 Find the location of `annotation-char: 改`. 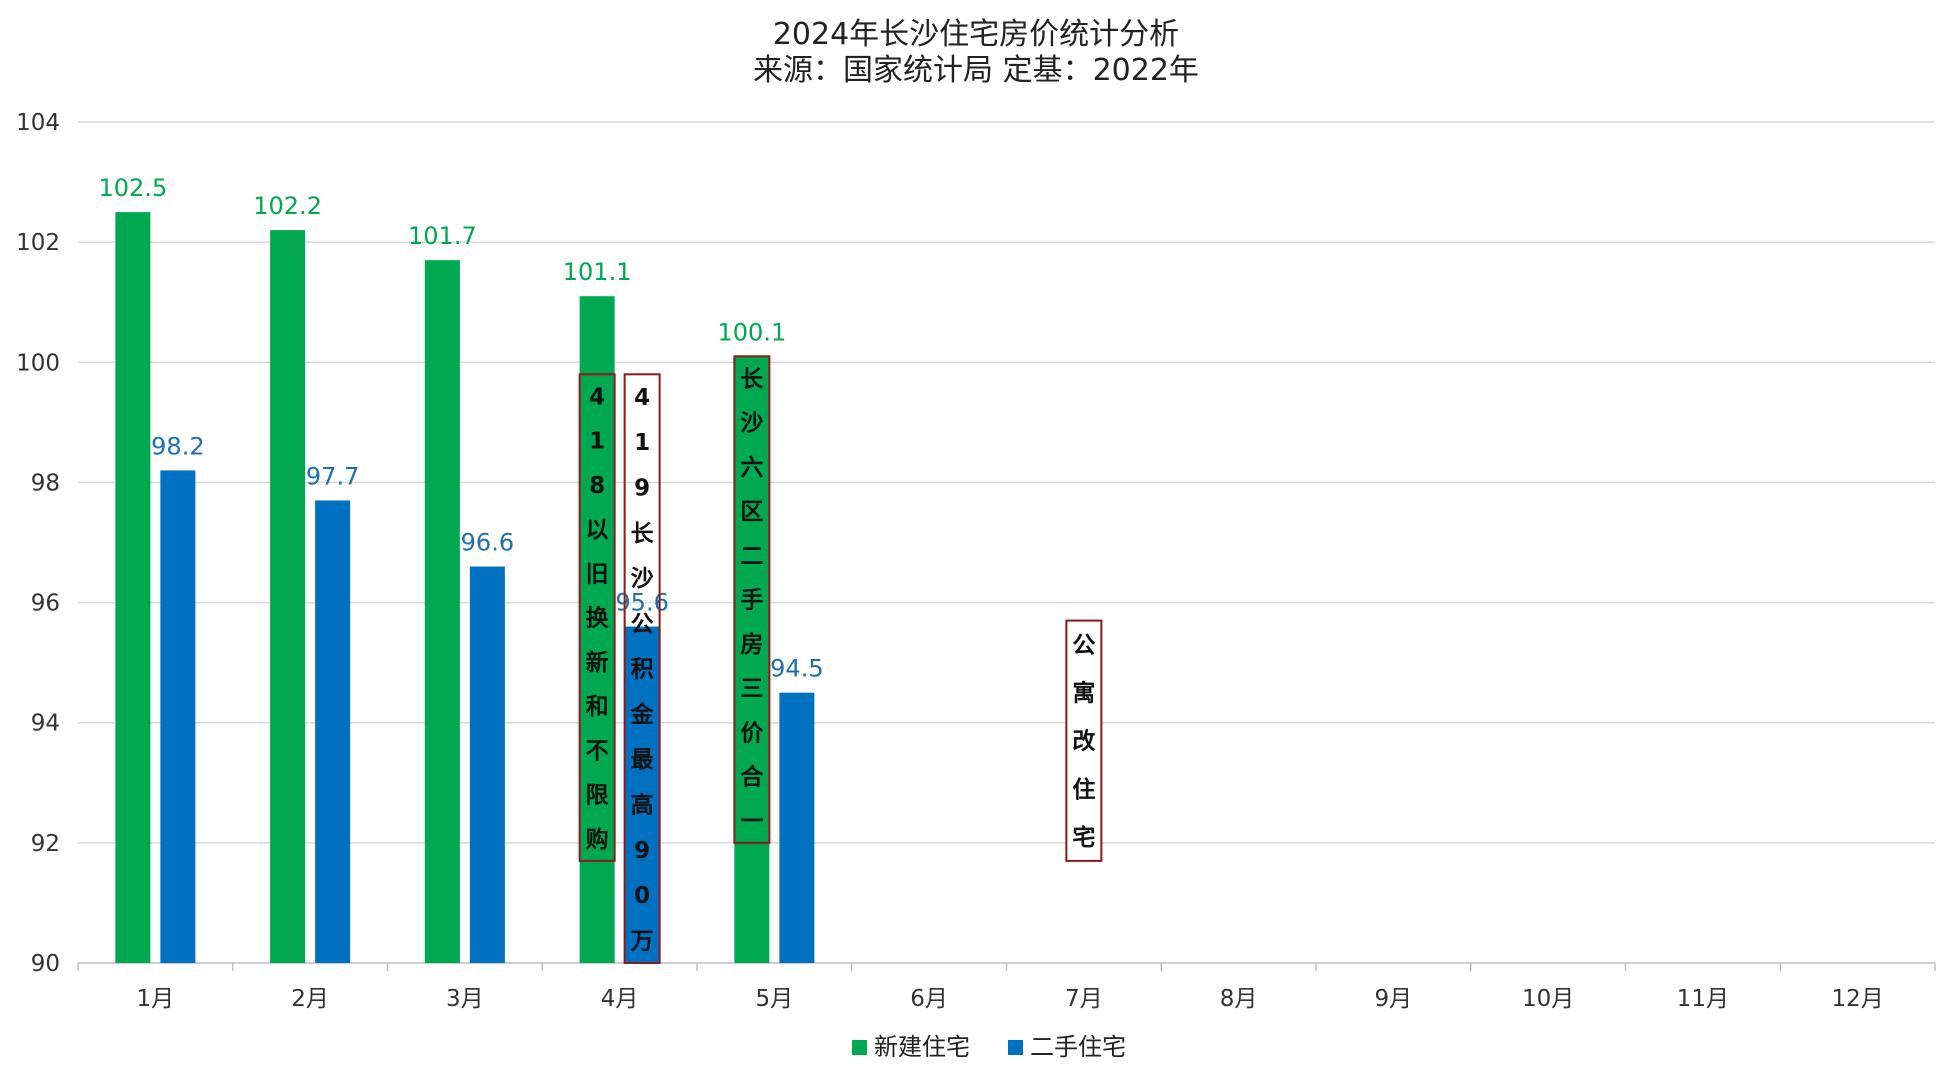

annotation-char: 改 is located at coordinates (1083, 742).